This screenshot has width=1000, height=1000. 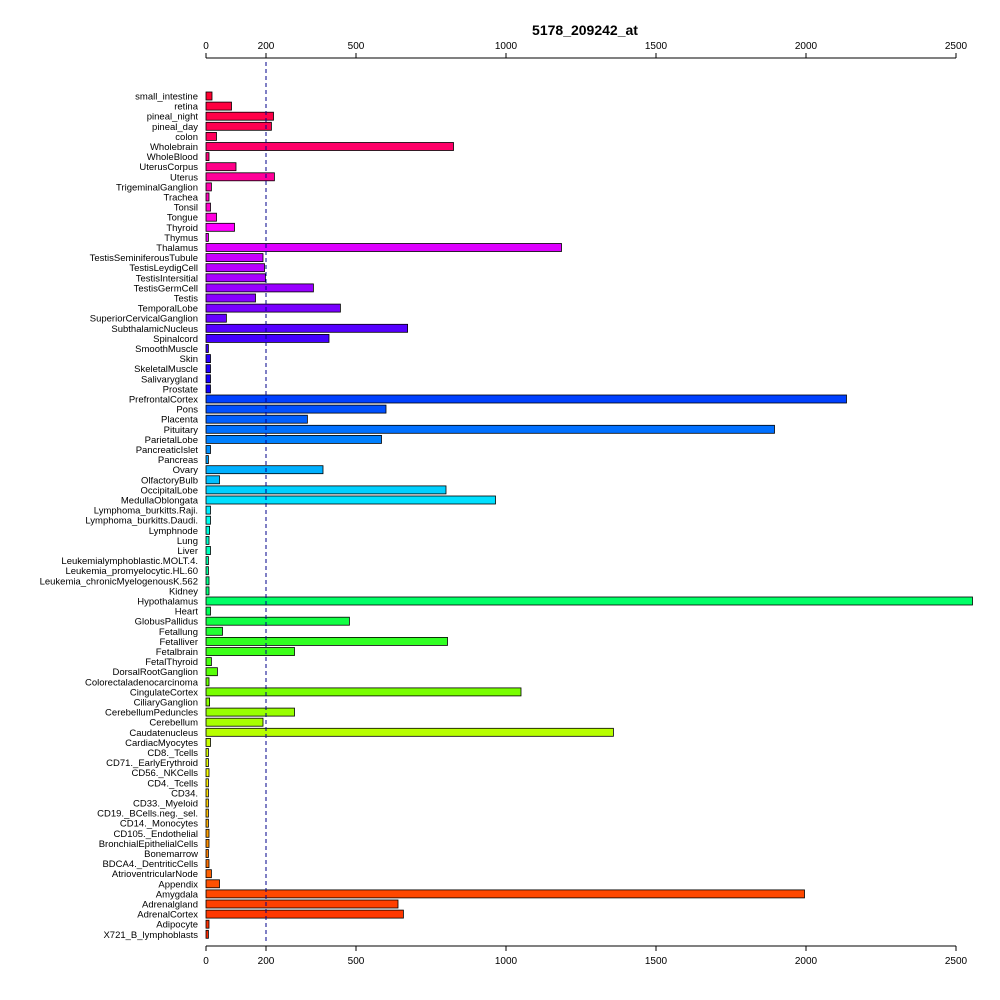 I want to click on category-label: CD34., so click(x=184, y=793).